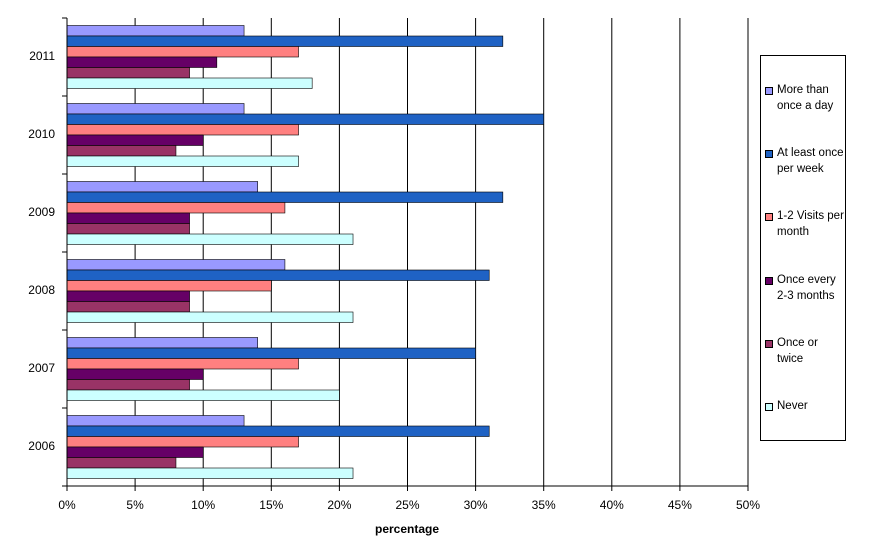  I want to click on y-tick-label: 2009, so click(41, 212).